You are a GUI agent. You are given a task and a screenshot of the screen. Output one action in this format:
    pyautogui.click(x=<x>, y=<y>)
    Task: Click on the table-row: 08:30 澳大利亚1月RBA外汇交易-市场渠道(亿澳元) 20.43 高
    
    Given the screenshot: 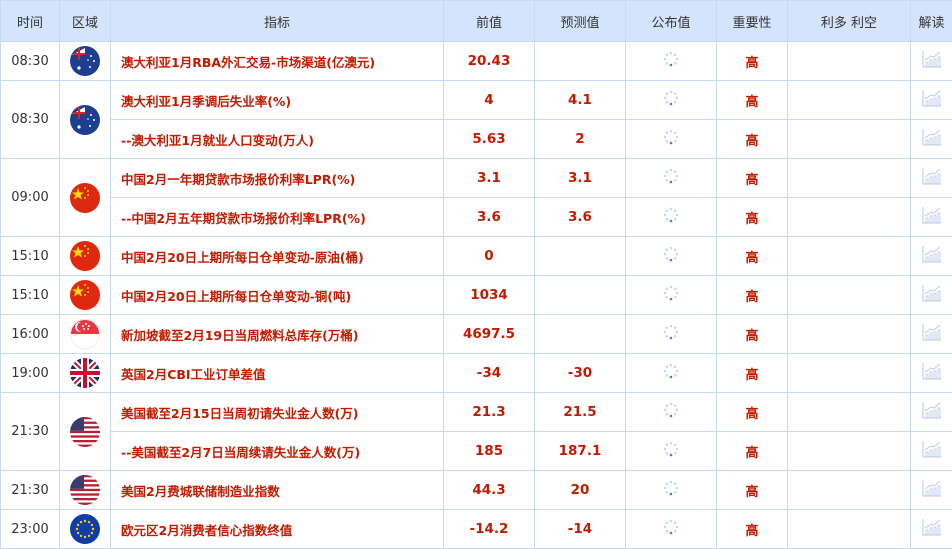 What is the action you would take?
    pyautogui.click(x=476, y=61)
    